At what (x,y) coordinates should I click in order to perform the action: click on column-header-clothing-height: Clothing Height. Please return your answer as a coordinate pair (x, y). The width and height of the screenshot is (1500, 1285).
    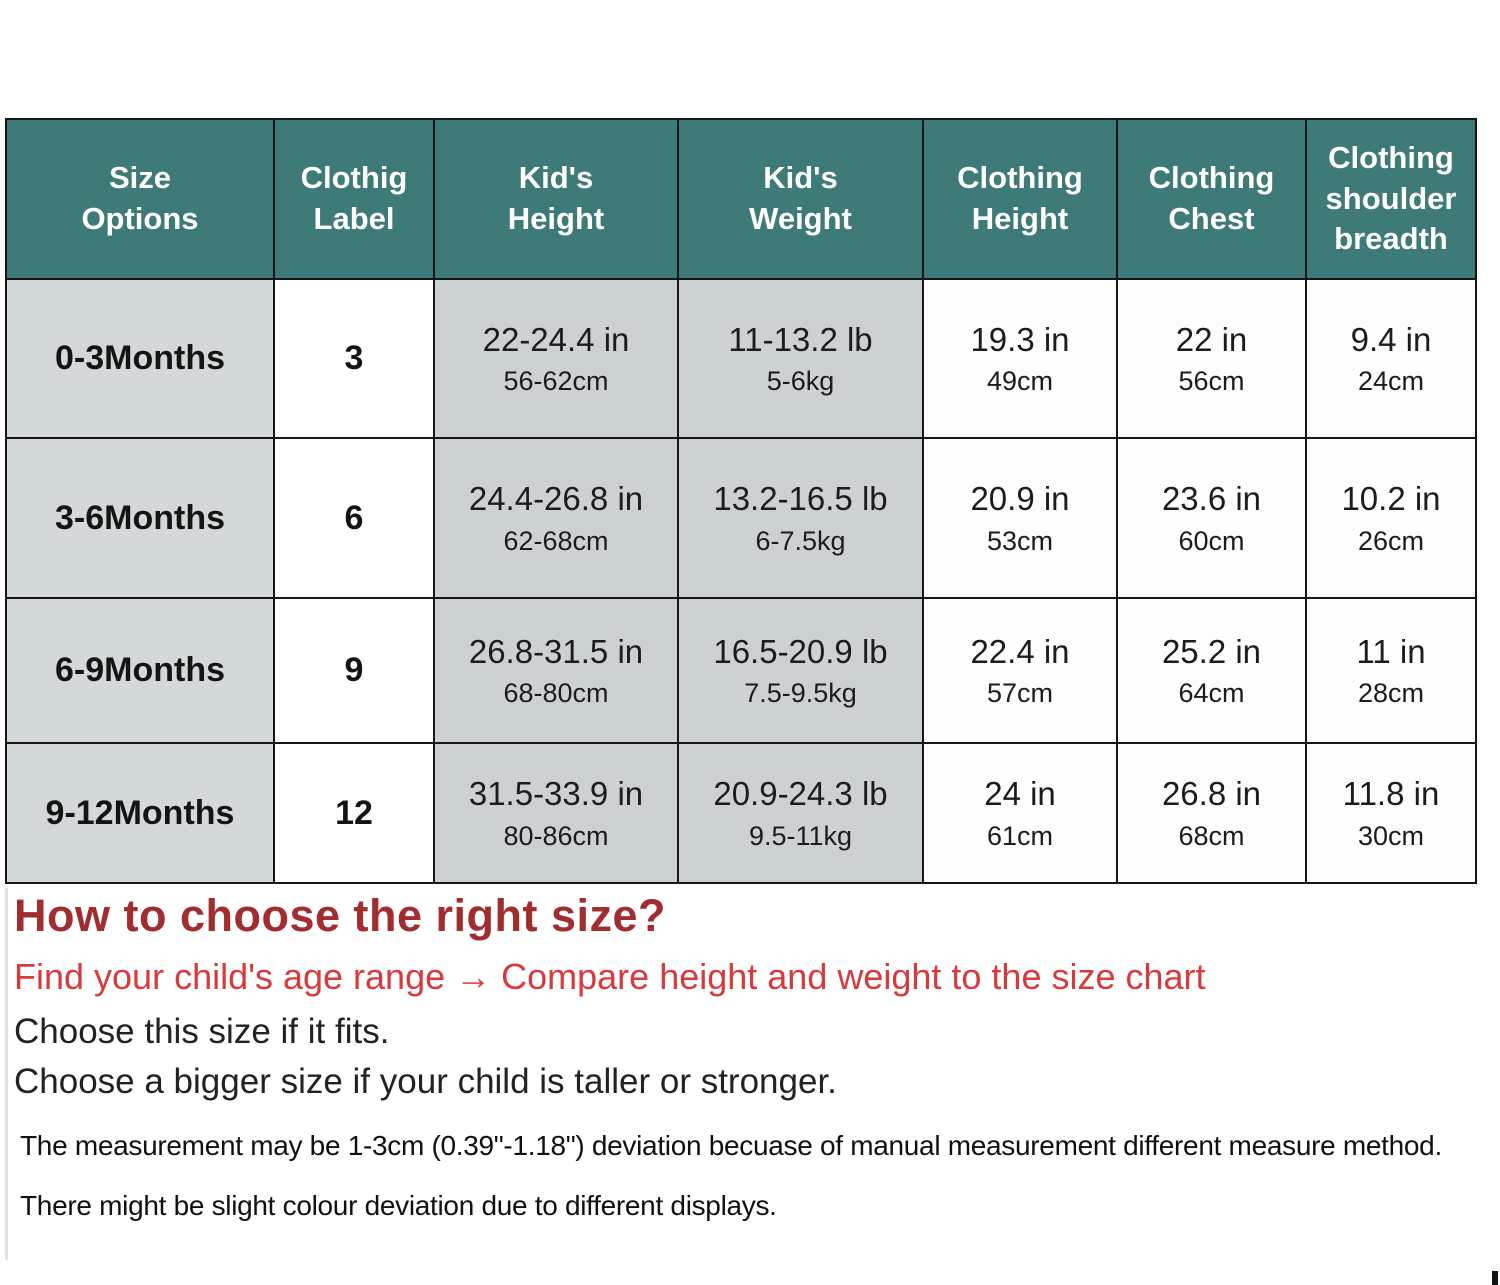
    Looking at the image, I should click on (1020, 199).